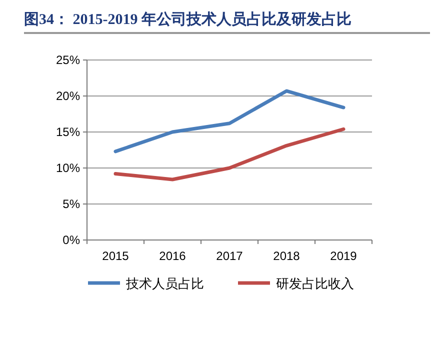 This screenshot has width=435, height=343. Describe the element at coordinates (71, 240) in the screenshot. I see `y-tick-label: 0%` at that location.